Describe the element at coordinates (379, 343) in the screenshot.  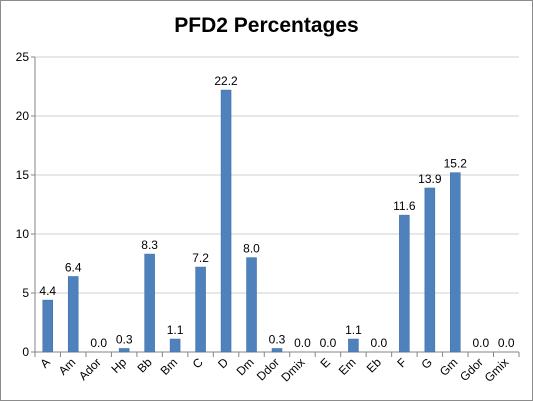
I see `data-label-eb: 0.0` at that location.